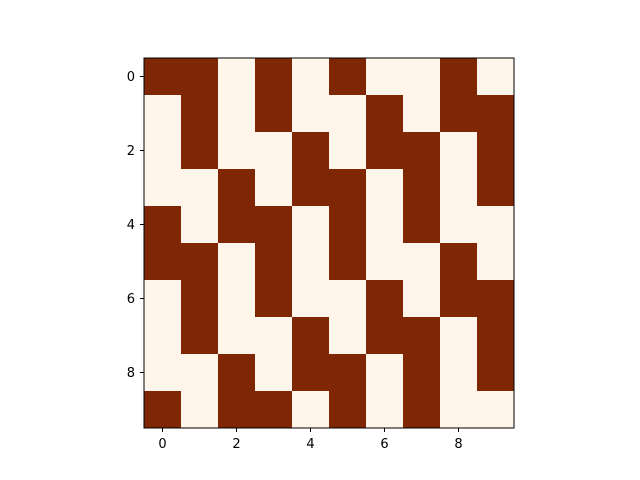 The height and width of the screenshot is (480, 640). I want to click on x-tick-label: 4, so click(310, 444).